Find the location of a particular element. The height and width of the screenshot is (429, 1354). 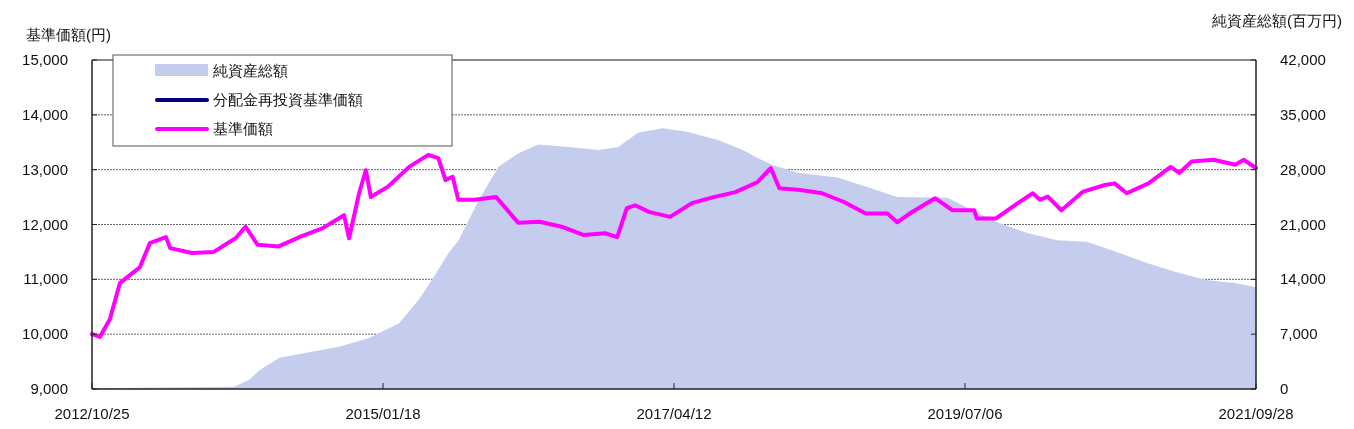

legend-label: 基準価額 is located at coordinates (243, 128).